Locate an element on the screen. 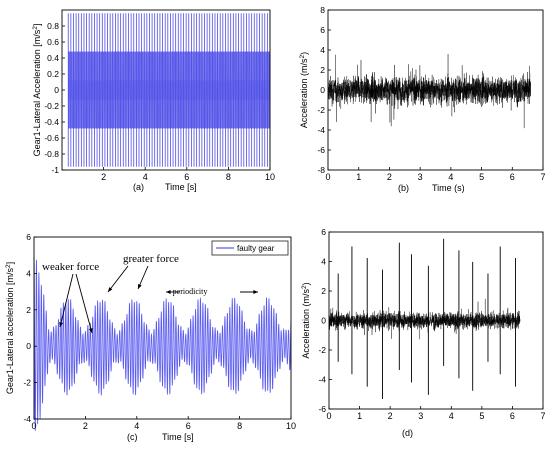  panel-c-x-axis-label: Time [s] is located at coordinates (178, 437).